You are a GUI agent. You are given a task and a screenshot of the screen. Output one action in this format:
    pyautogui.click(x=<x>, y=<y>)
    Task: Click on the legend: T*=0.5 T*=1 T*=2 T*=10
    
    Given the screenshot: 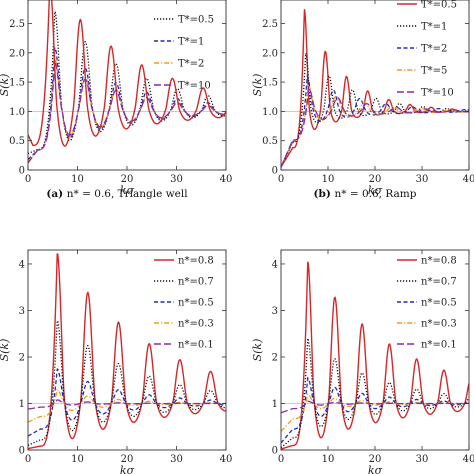 What is the action you would take?
    pyautogui.click(x=184, y=53)
    